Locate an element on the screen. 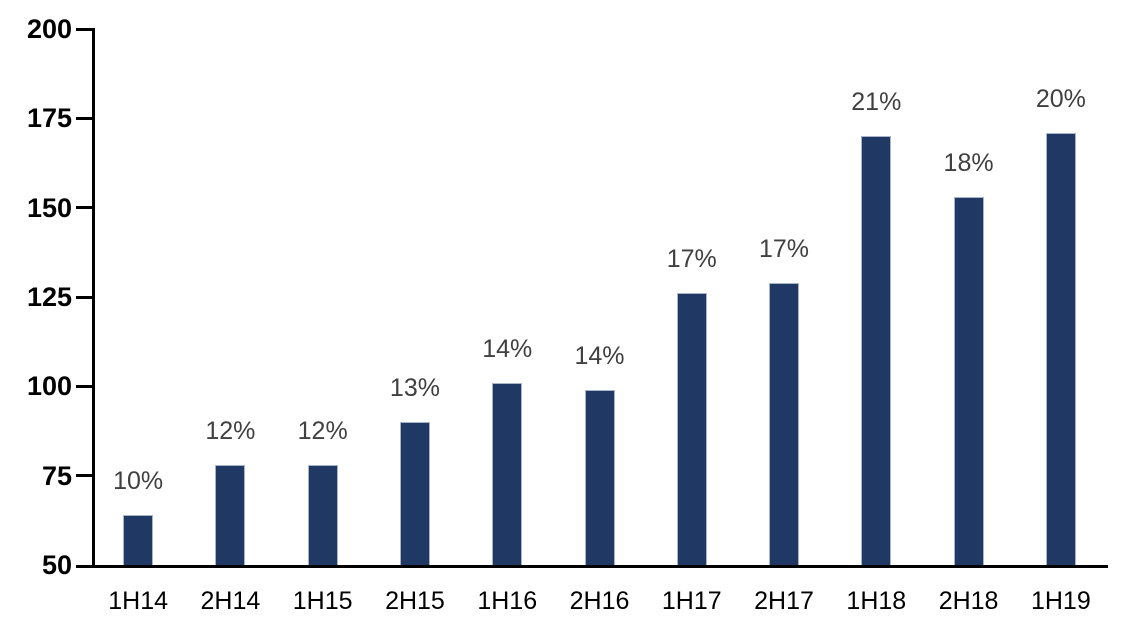 The height and width of the screenshot is (641, 1129). x-axis-tick-label: 1H14 is located at coordinates (138, 601).